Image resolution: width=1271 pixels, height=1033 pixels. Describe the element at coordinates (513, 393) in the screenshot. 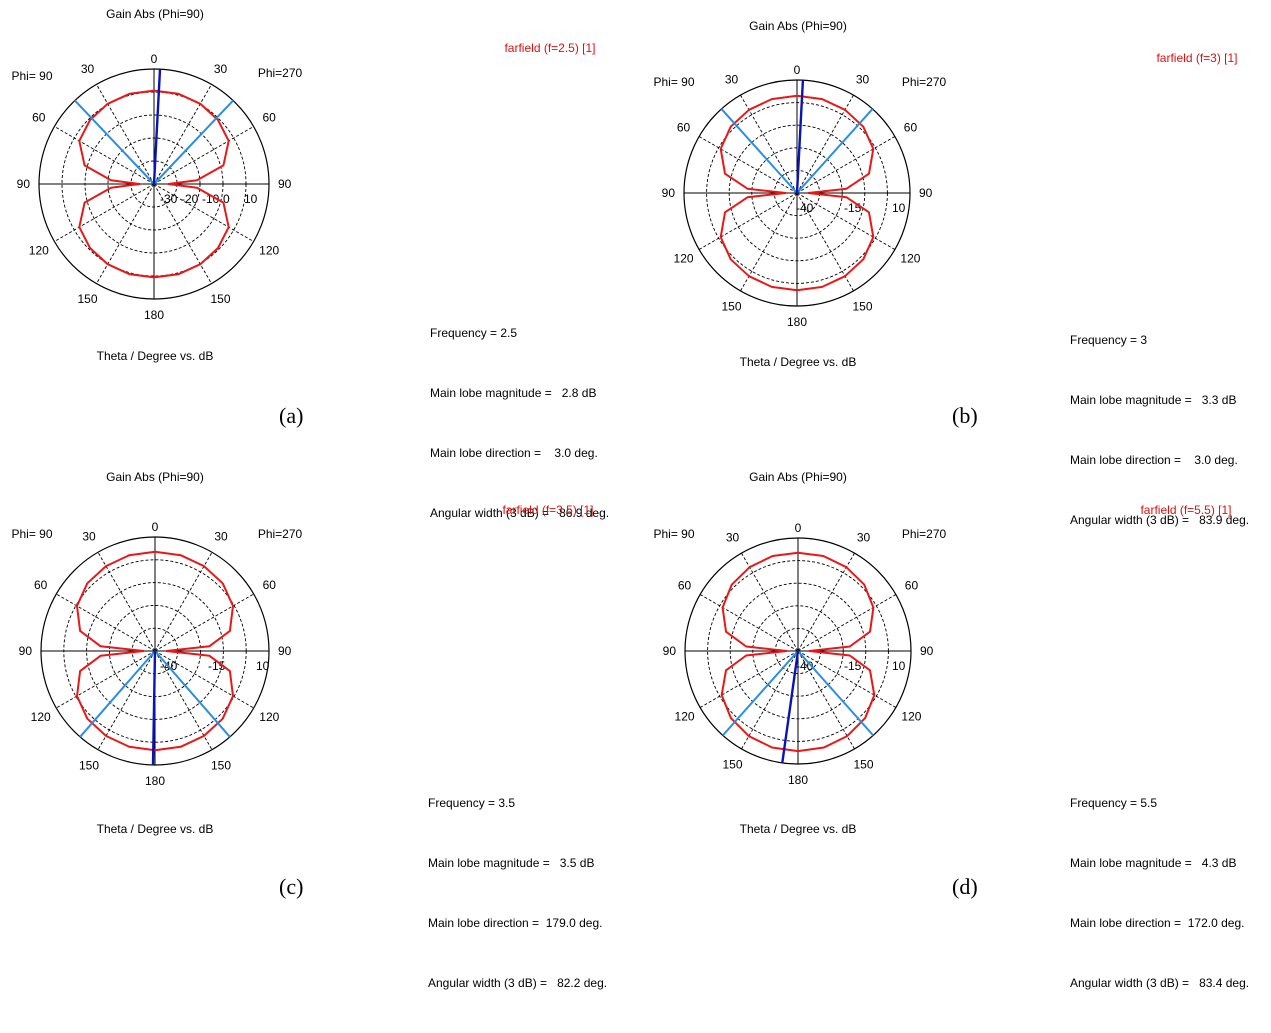

I see `info-magnitude: Main lobe magnitude = 2.8 dB` at that location.